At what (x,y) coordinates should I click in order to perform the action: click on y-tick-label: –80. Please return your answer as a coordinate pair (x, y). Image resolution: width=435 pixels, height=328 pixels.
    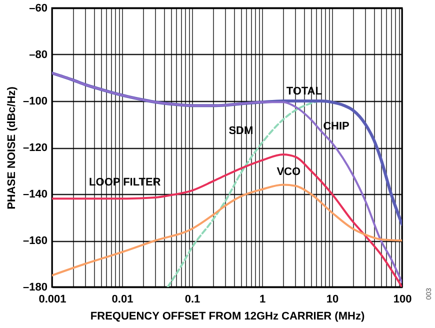
    Looking at the image, I should click on (38, 55).